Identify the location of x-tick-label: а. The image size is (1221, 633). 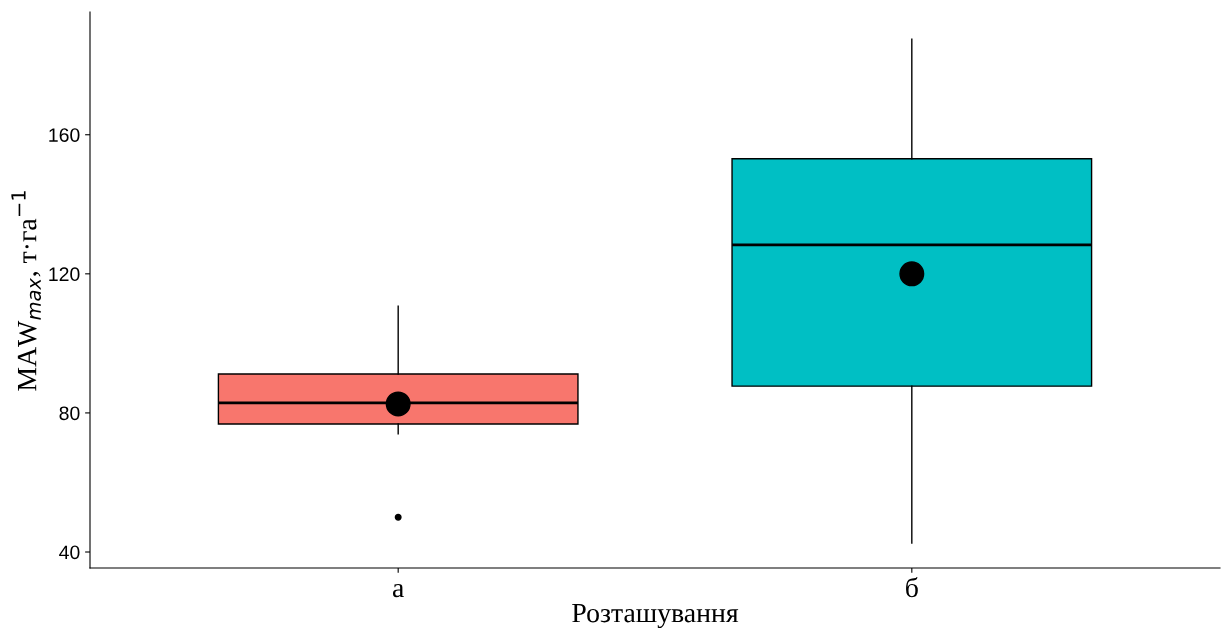
(398, 590).